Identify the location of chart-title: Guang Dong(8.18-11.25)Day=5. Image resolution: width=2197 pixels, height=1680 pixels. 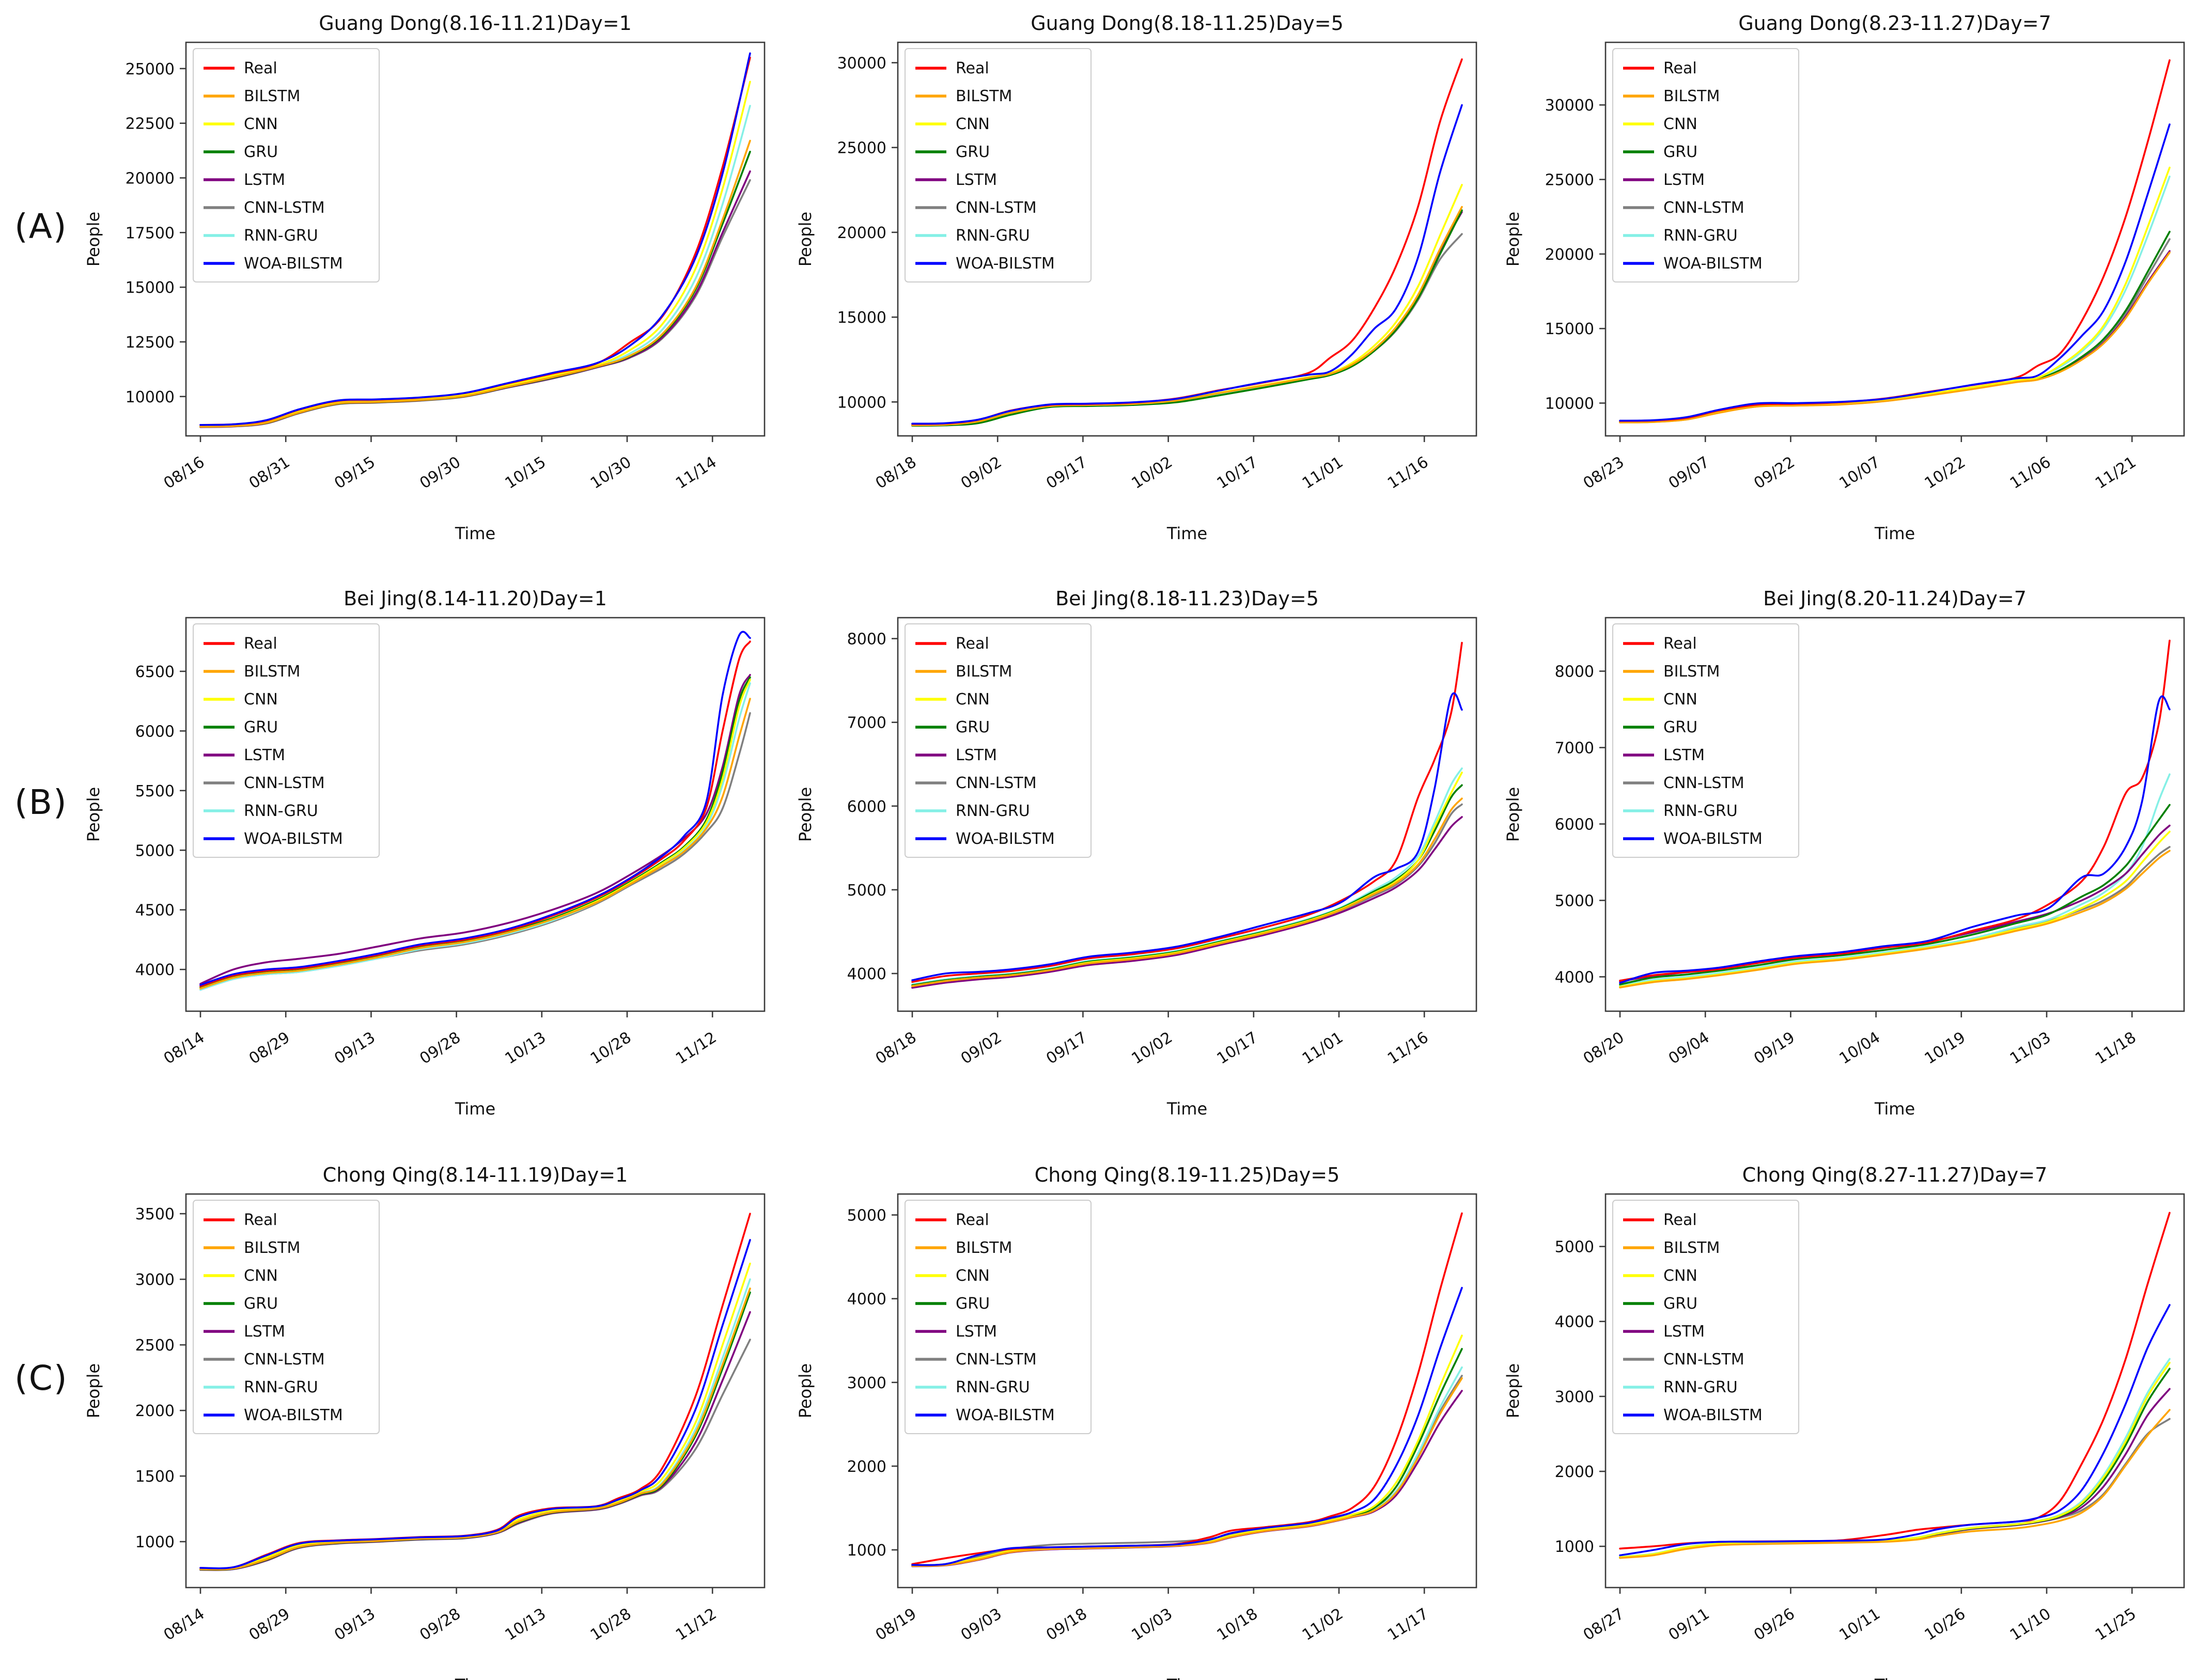
(1187, 24).